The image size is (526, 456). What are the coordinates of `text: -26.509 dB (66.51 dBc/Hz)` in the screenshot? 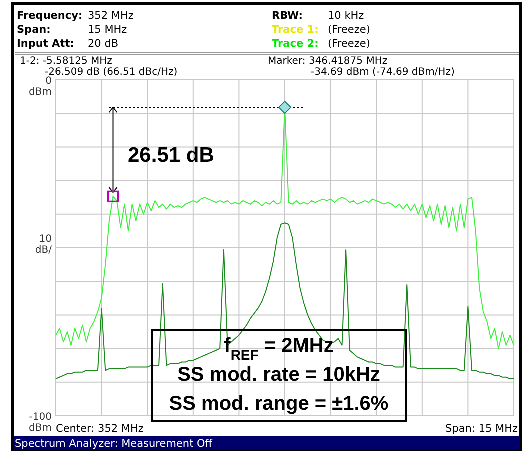 It's located at (111, 72).